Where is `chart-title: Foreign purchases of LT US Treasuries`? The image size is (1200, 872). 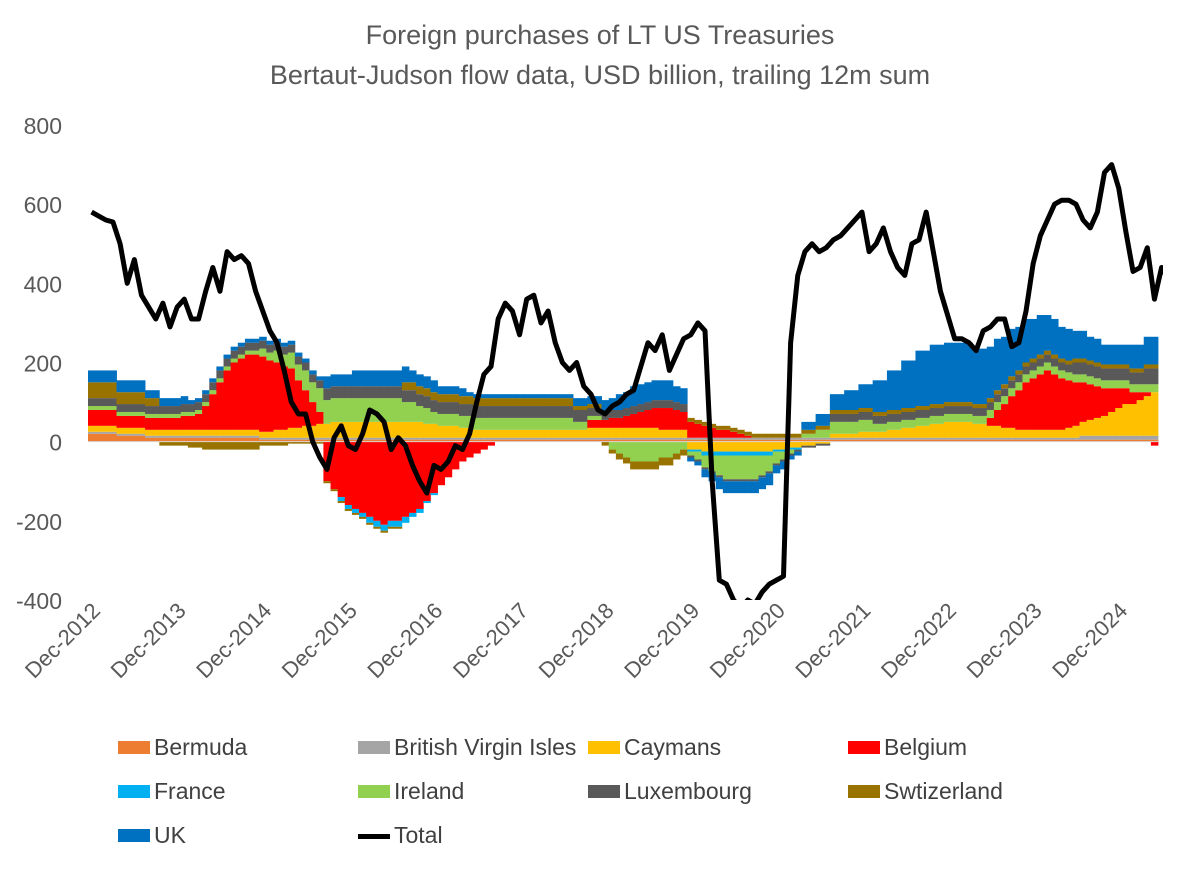 chart-title: Foreign purchases of LT US Treasuries is located at coordinates (600, 35).